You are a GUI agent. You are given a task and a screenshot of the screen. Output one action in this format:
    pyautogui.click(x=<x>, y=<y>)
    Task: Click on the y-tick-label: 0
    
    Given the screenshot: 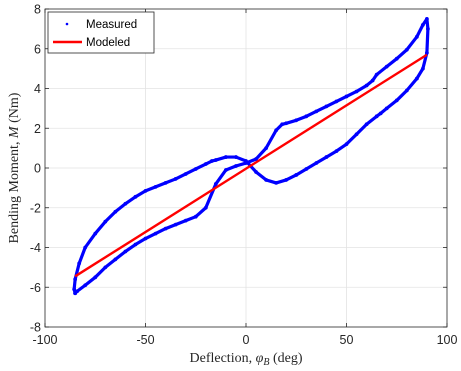 What is the action you would take?
    pyautogui.click(x=37, y=169)
    